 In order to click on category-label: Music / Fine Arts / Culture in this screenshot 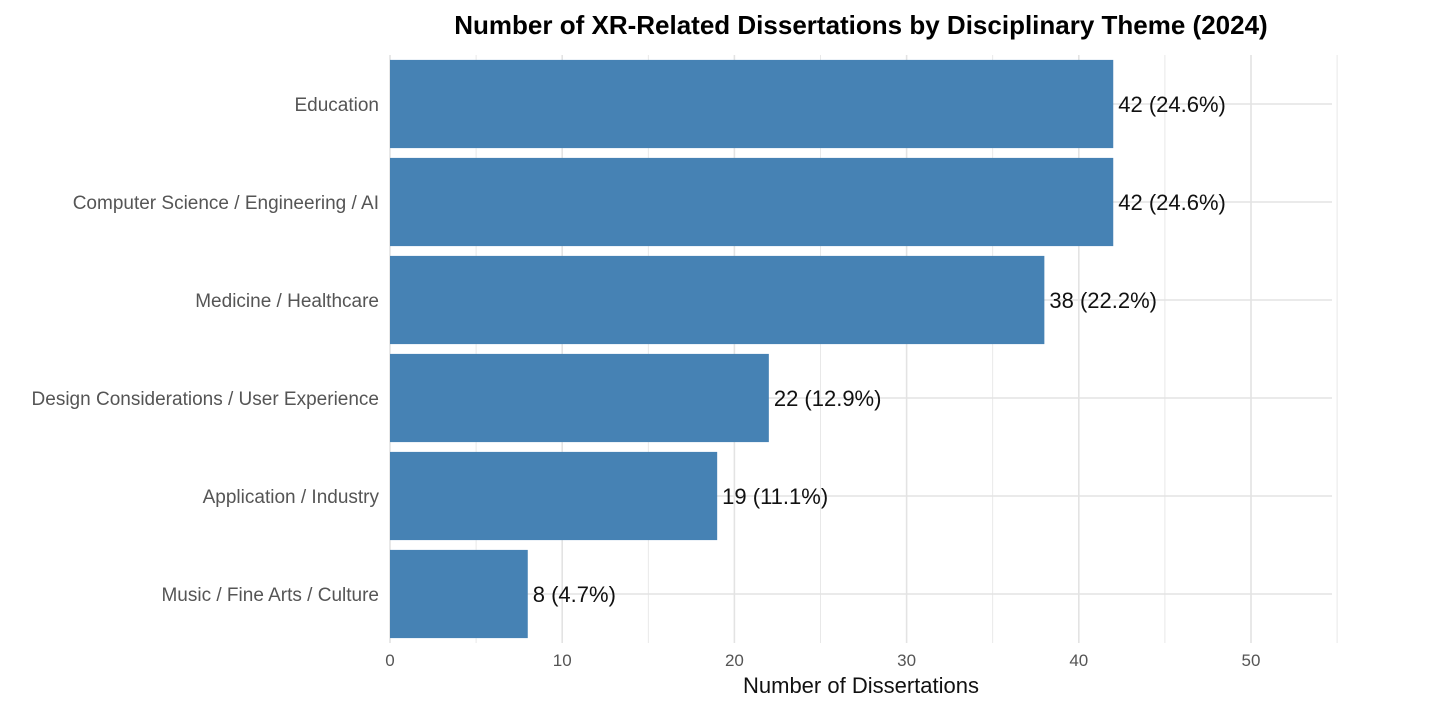, I will do `click(270, 595)`.